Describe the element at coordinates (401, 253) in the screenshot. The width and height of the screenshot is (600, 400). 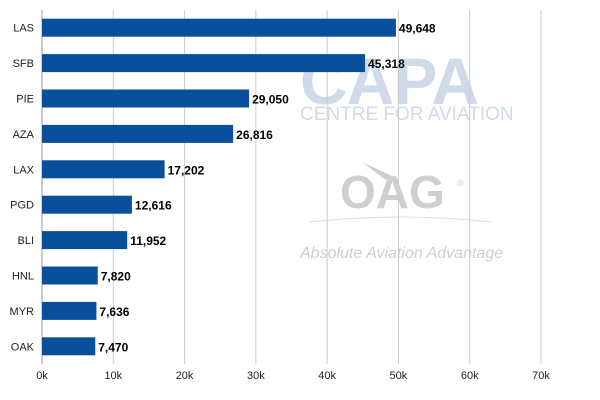
I see `oag-watermark-tagline: Absolute Aviation Advantage` at that location.